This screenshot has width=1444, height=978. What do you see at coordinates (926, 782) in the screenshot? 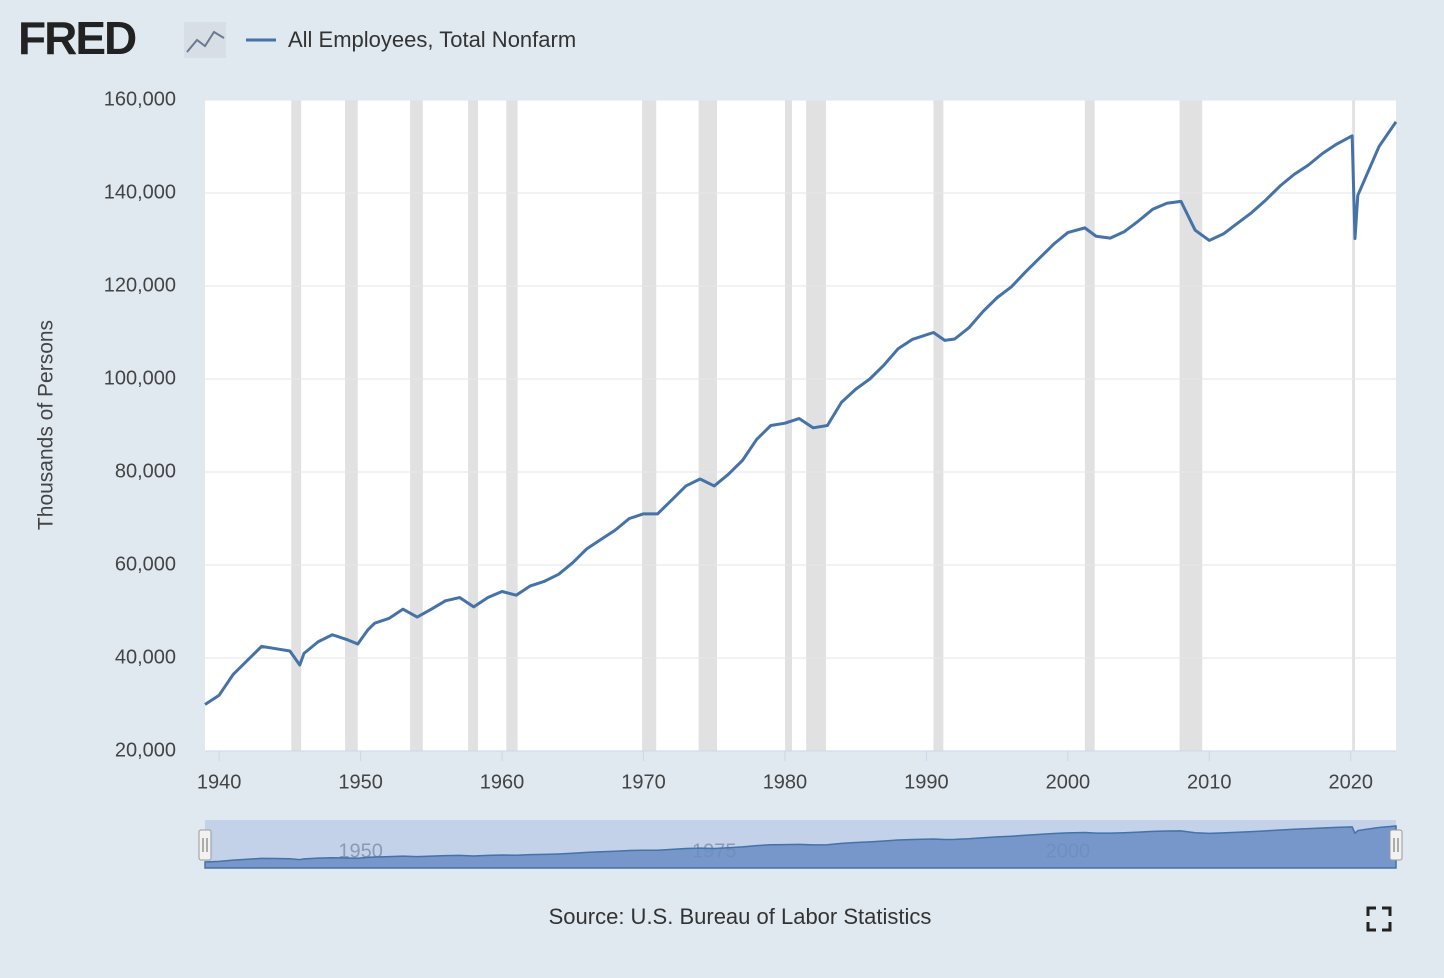
I see `x-tick-label: 1990` at bounding box center [926, 782].